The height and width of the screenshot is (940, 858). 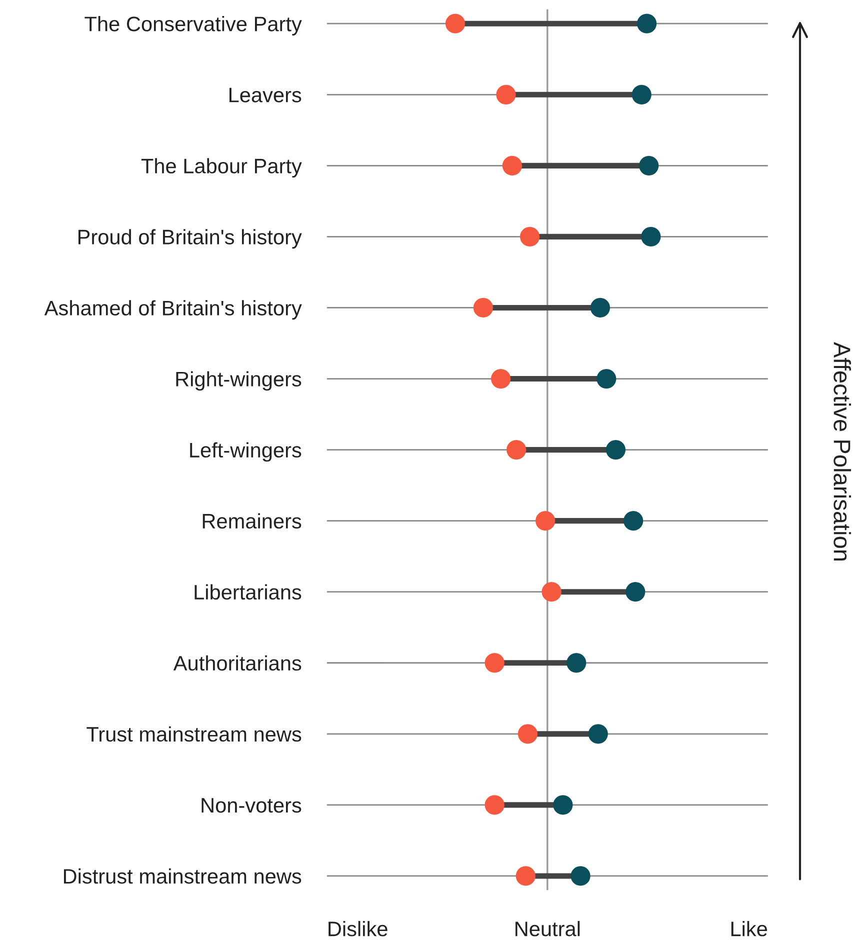 What do you see at coordinates (265, 95) in the screenshot?
I see `y-tick-label: Leavers` at bounding box center [265, 95].